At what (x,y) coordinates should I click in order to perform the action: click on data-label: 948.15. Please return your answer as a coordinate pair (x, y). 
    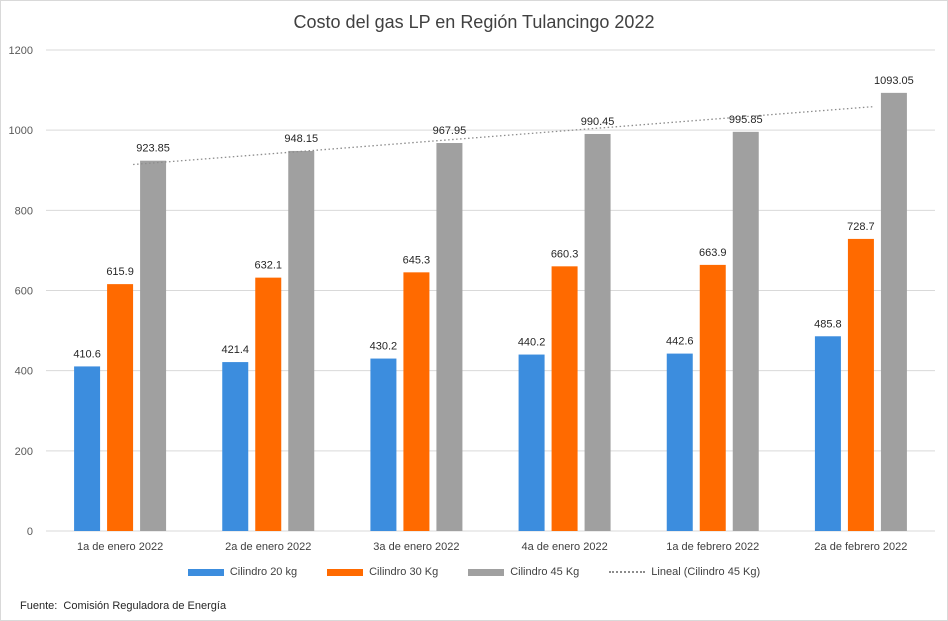
    Looking at the image, I should click on (301, 139).